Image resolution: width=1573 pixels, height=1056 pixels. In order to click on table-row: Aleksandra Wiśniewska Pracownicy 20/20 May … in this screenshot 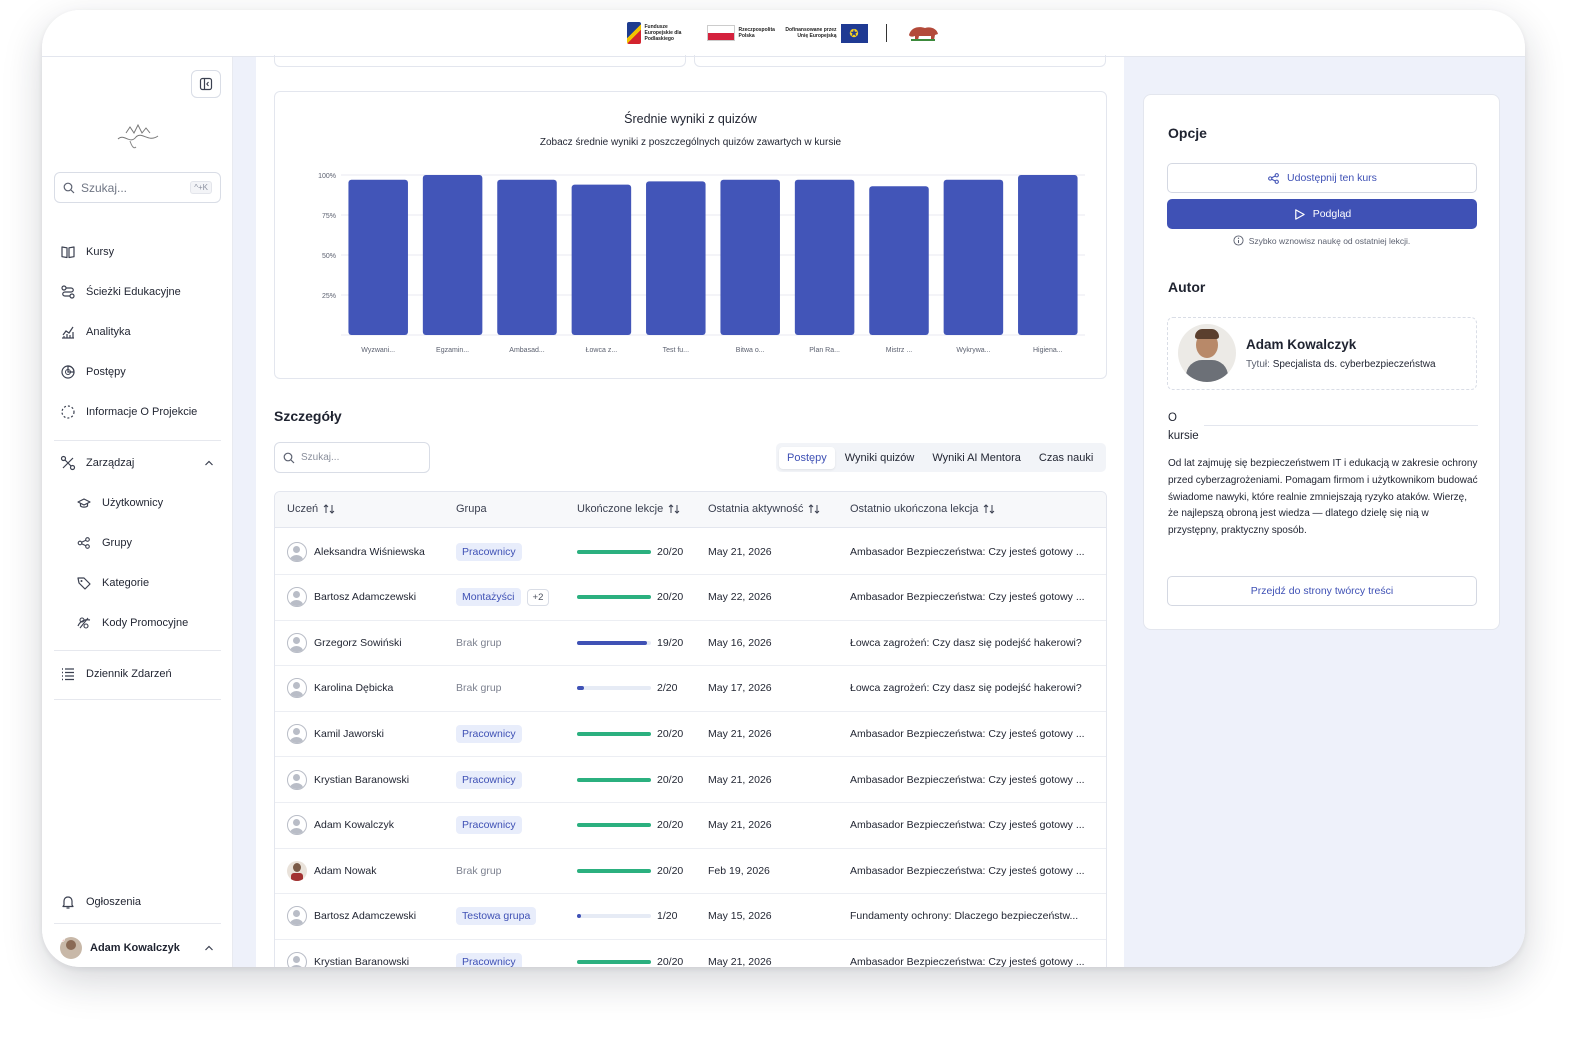, I will do `click(690, 552)`.